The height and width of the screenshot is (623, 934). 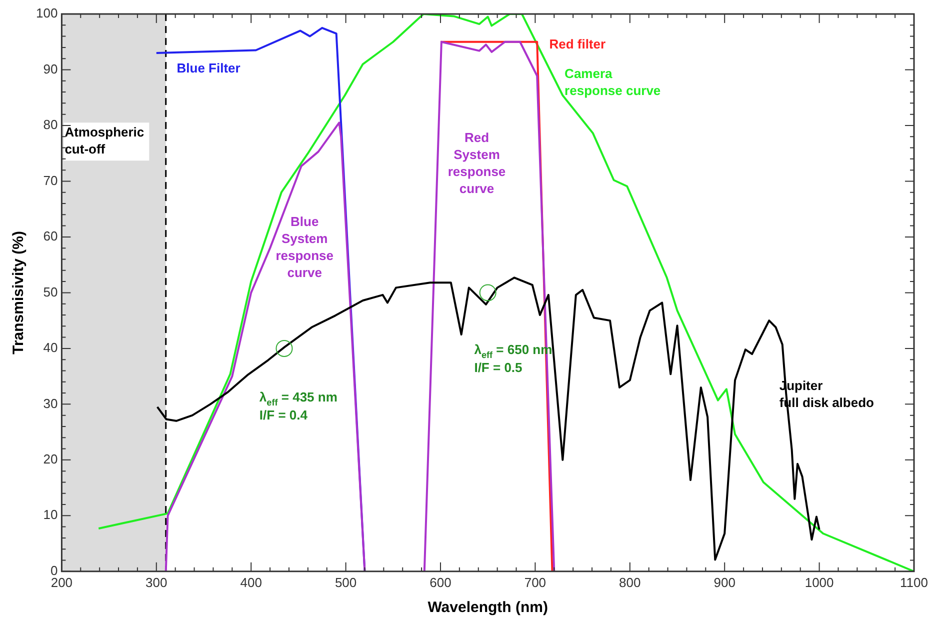 I want to click on x-tick-label: 400, so click(x=251, y=582).